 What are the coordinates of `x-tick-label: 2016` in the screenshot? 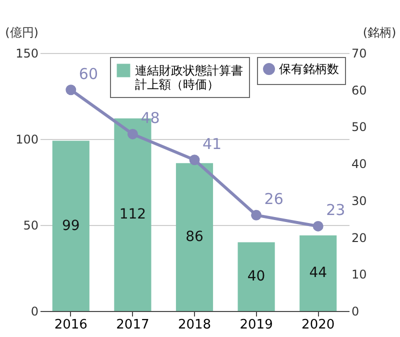 It's located at (71, 325).